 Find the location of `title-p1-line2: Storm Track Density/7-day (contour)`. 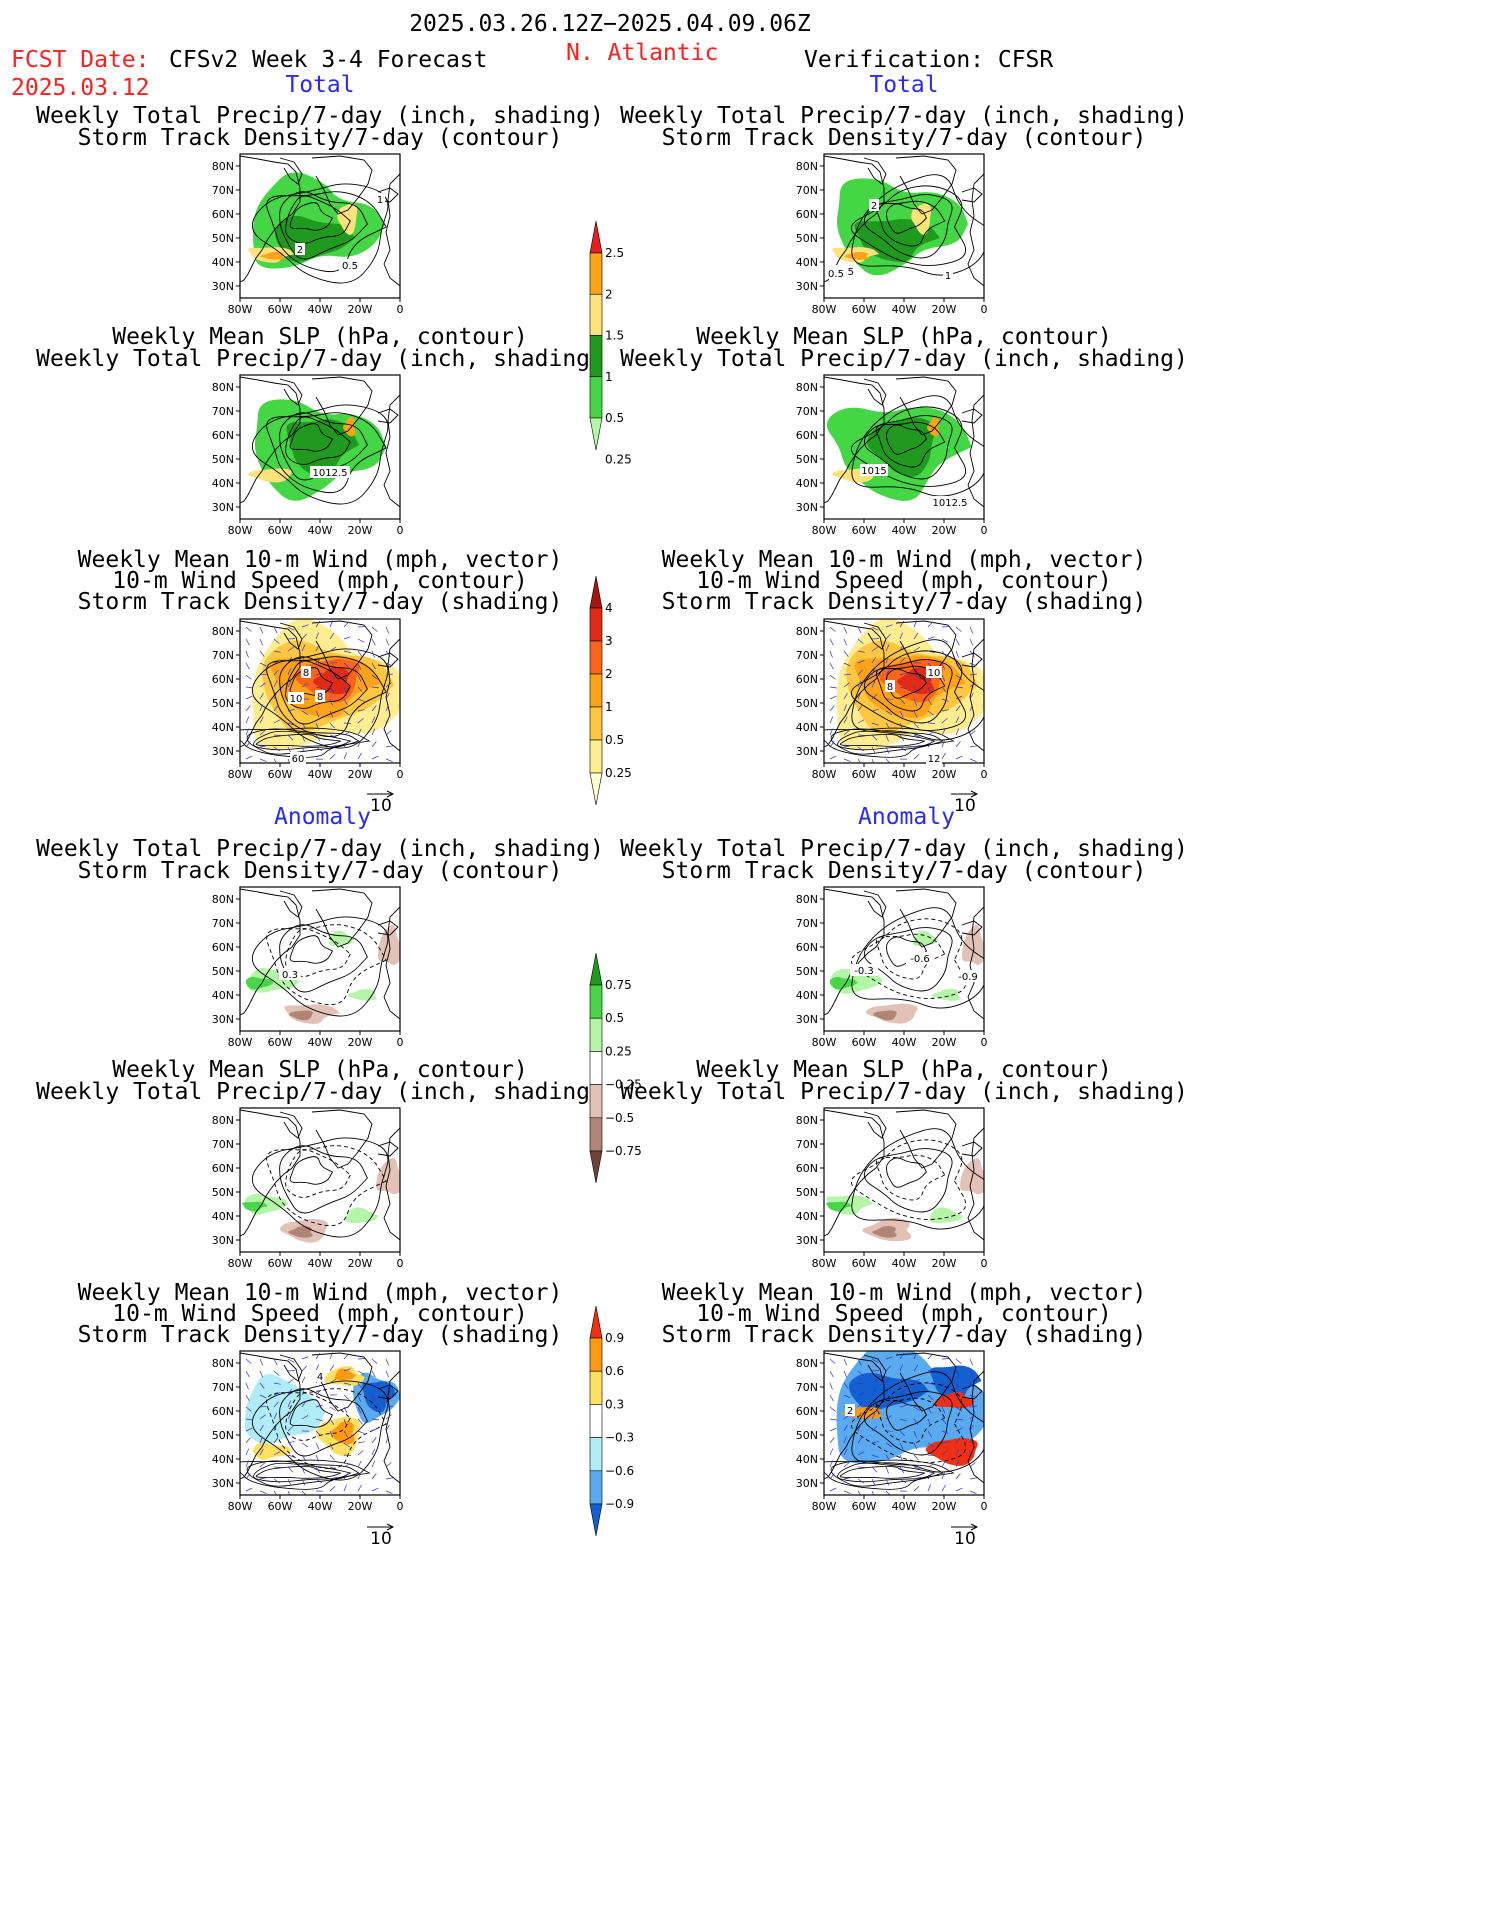

title-p1-line2: Storm Track Density/7-day (contour) is located at coordinates (320, 138).